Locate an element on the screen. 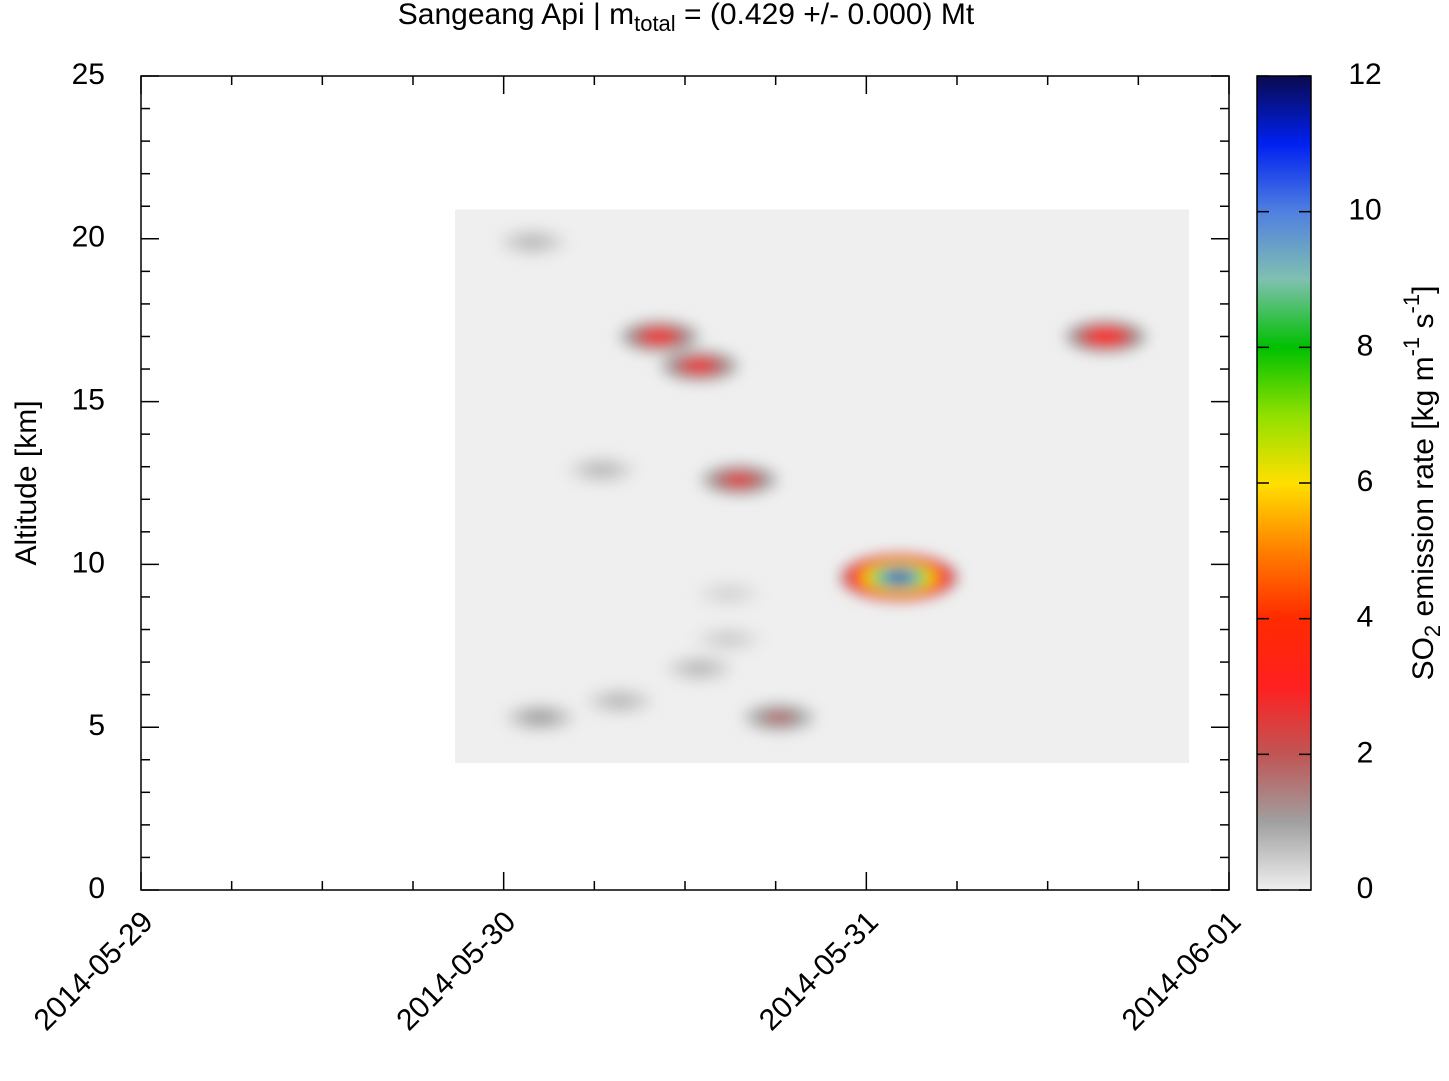 The image size is (1449, 1081). y-tick-label: 10 is located at coordinates (88, 562).